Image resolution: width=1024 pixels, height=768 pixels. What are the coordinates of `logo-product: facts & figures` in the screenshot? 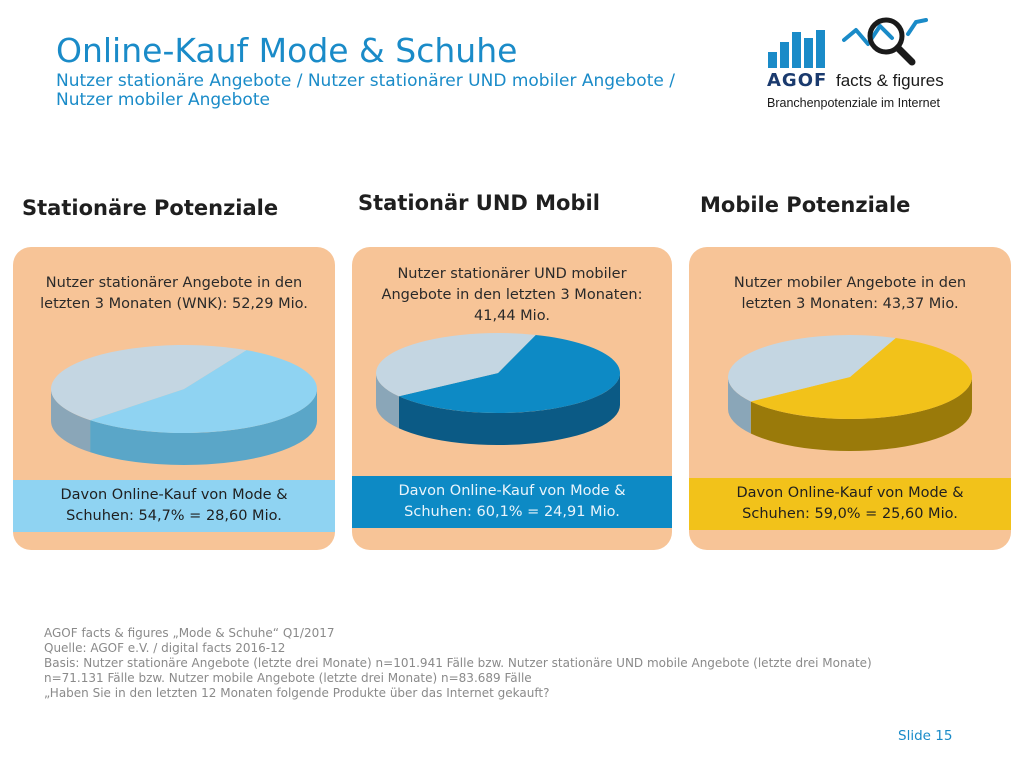 It's located at (890, 80).